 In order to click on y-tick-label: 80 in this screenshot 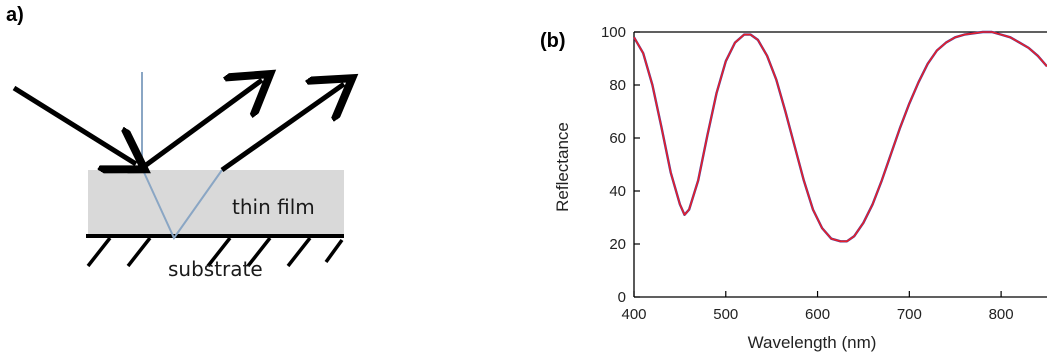, I will do `click(617, 85)`.